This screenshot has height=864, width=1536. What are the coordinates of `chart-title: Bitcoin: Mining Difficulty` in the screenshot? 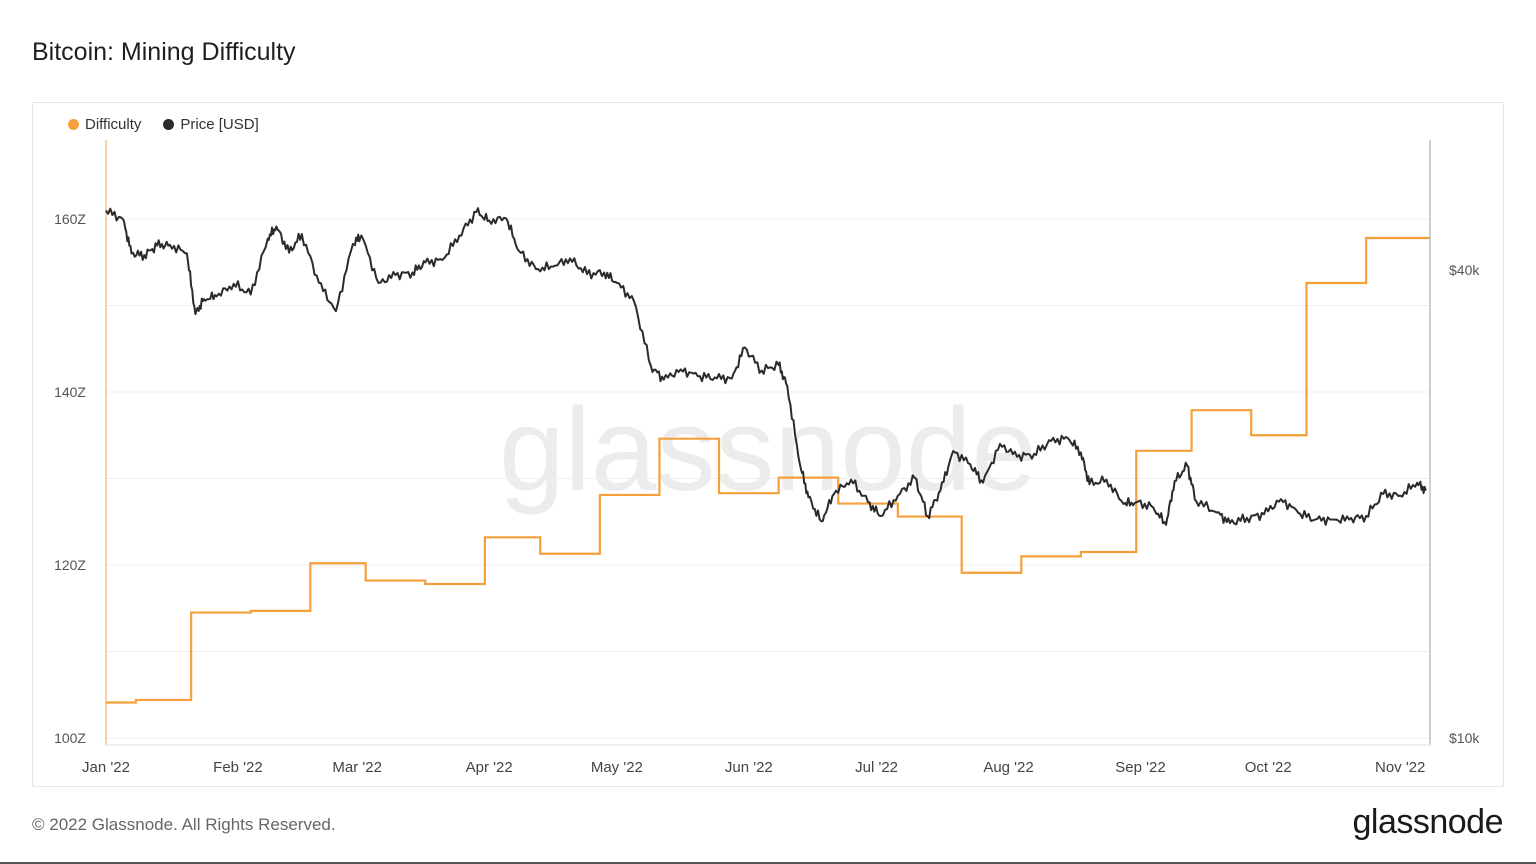 It's located at (164, 52).